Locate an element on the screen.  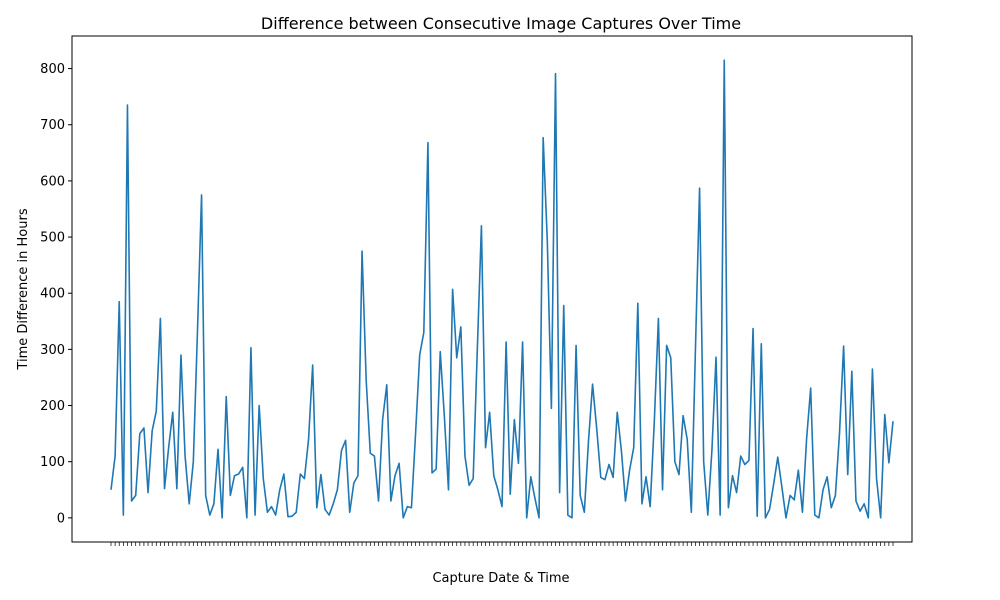
y-tick-label: 700 is located at coordinates (52, 125).